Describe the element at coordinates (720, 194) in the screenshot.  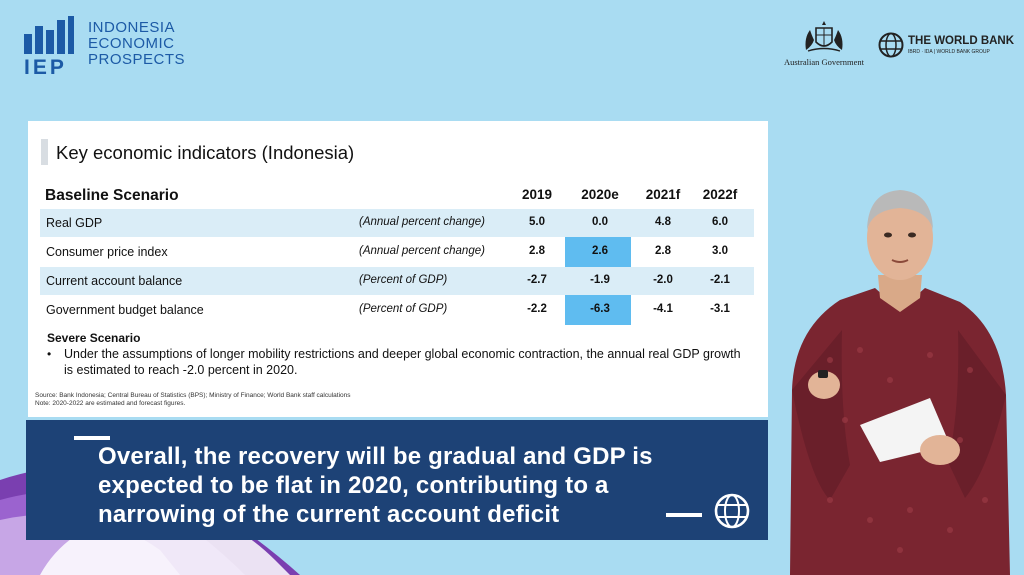
I see `year-header: 2022f` at that location.